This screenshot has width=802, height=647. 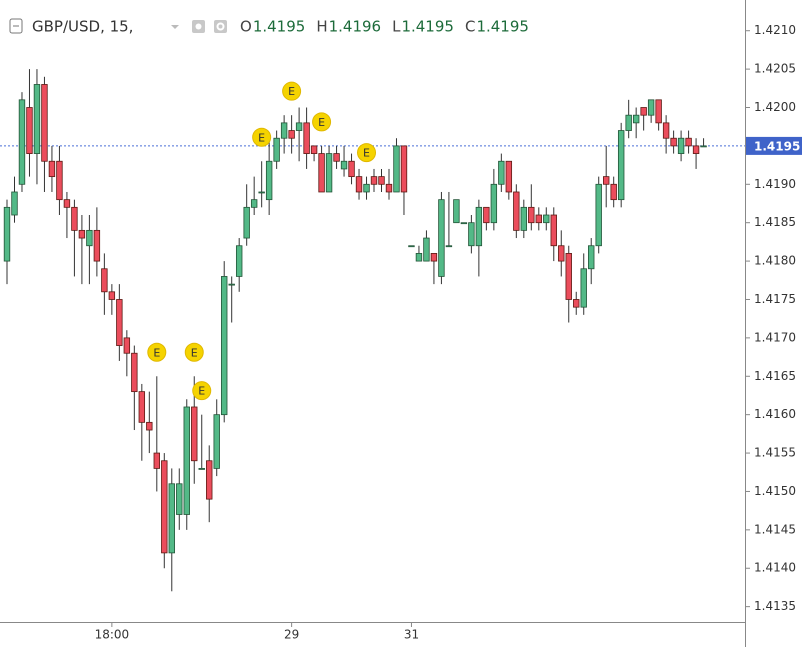 I want to click on y-tick-label: 1.4150, so click(x=775, y=491).